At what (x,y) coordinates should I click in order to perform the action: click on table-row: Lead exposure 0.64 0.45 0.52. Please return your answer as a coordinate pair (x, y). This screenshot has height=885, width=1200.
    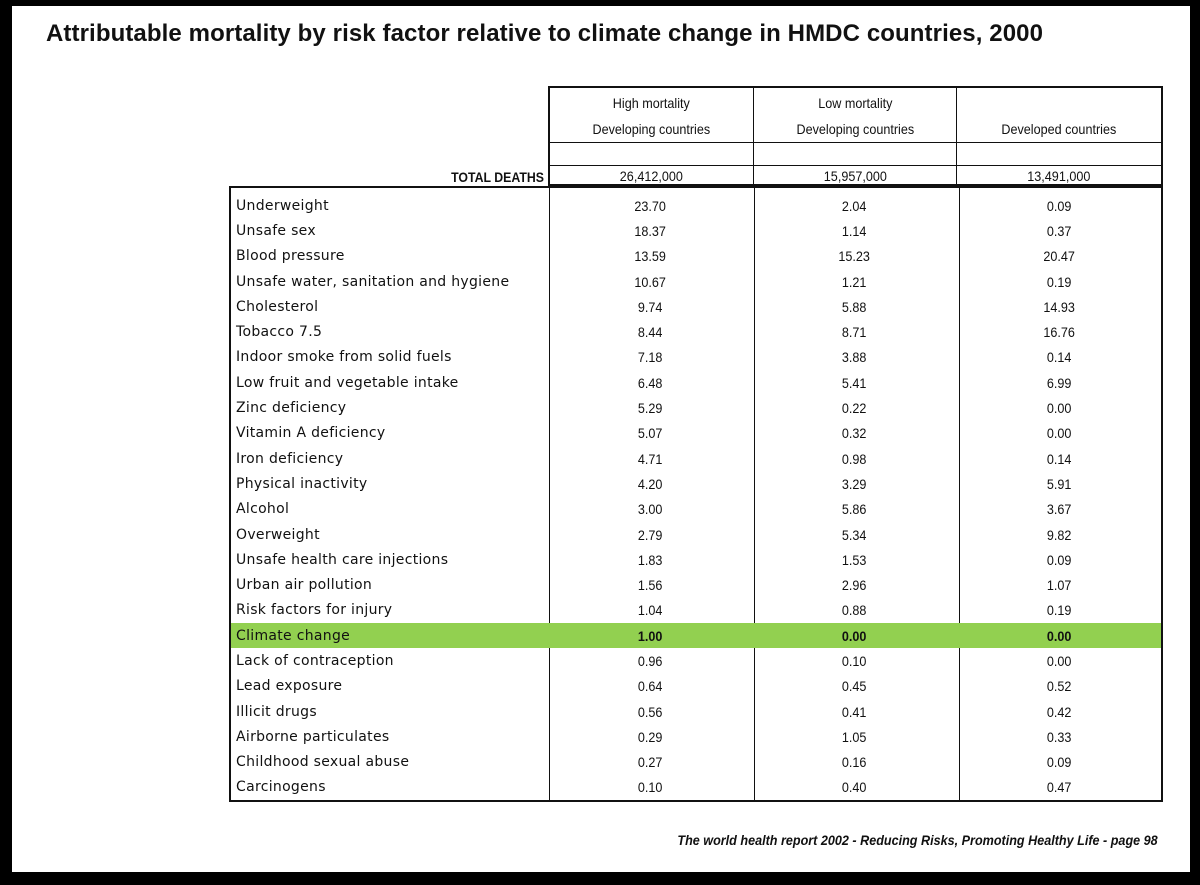
    Looking at the image, I should click on (696, 686).